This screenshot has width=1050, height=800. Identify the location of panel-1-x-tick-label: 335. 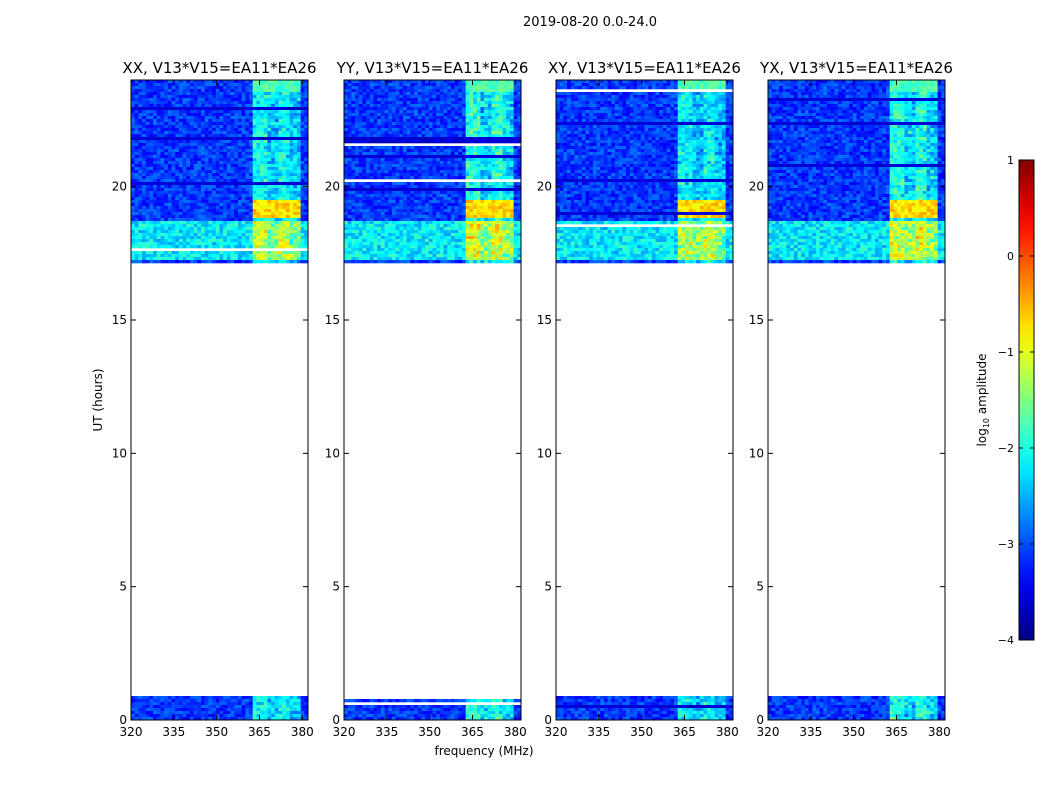
(386, 732).